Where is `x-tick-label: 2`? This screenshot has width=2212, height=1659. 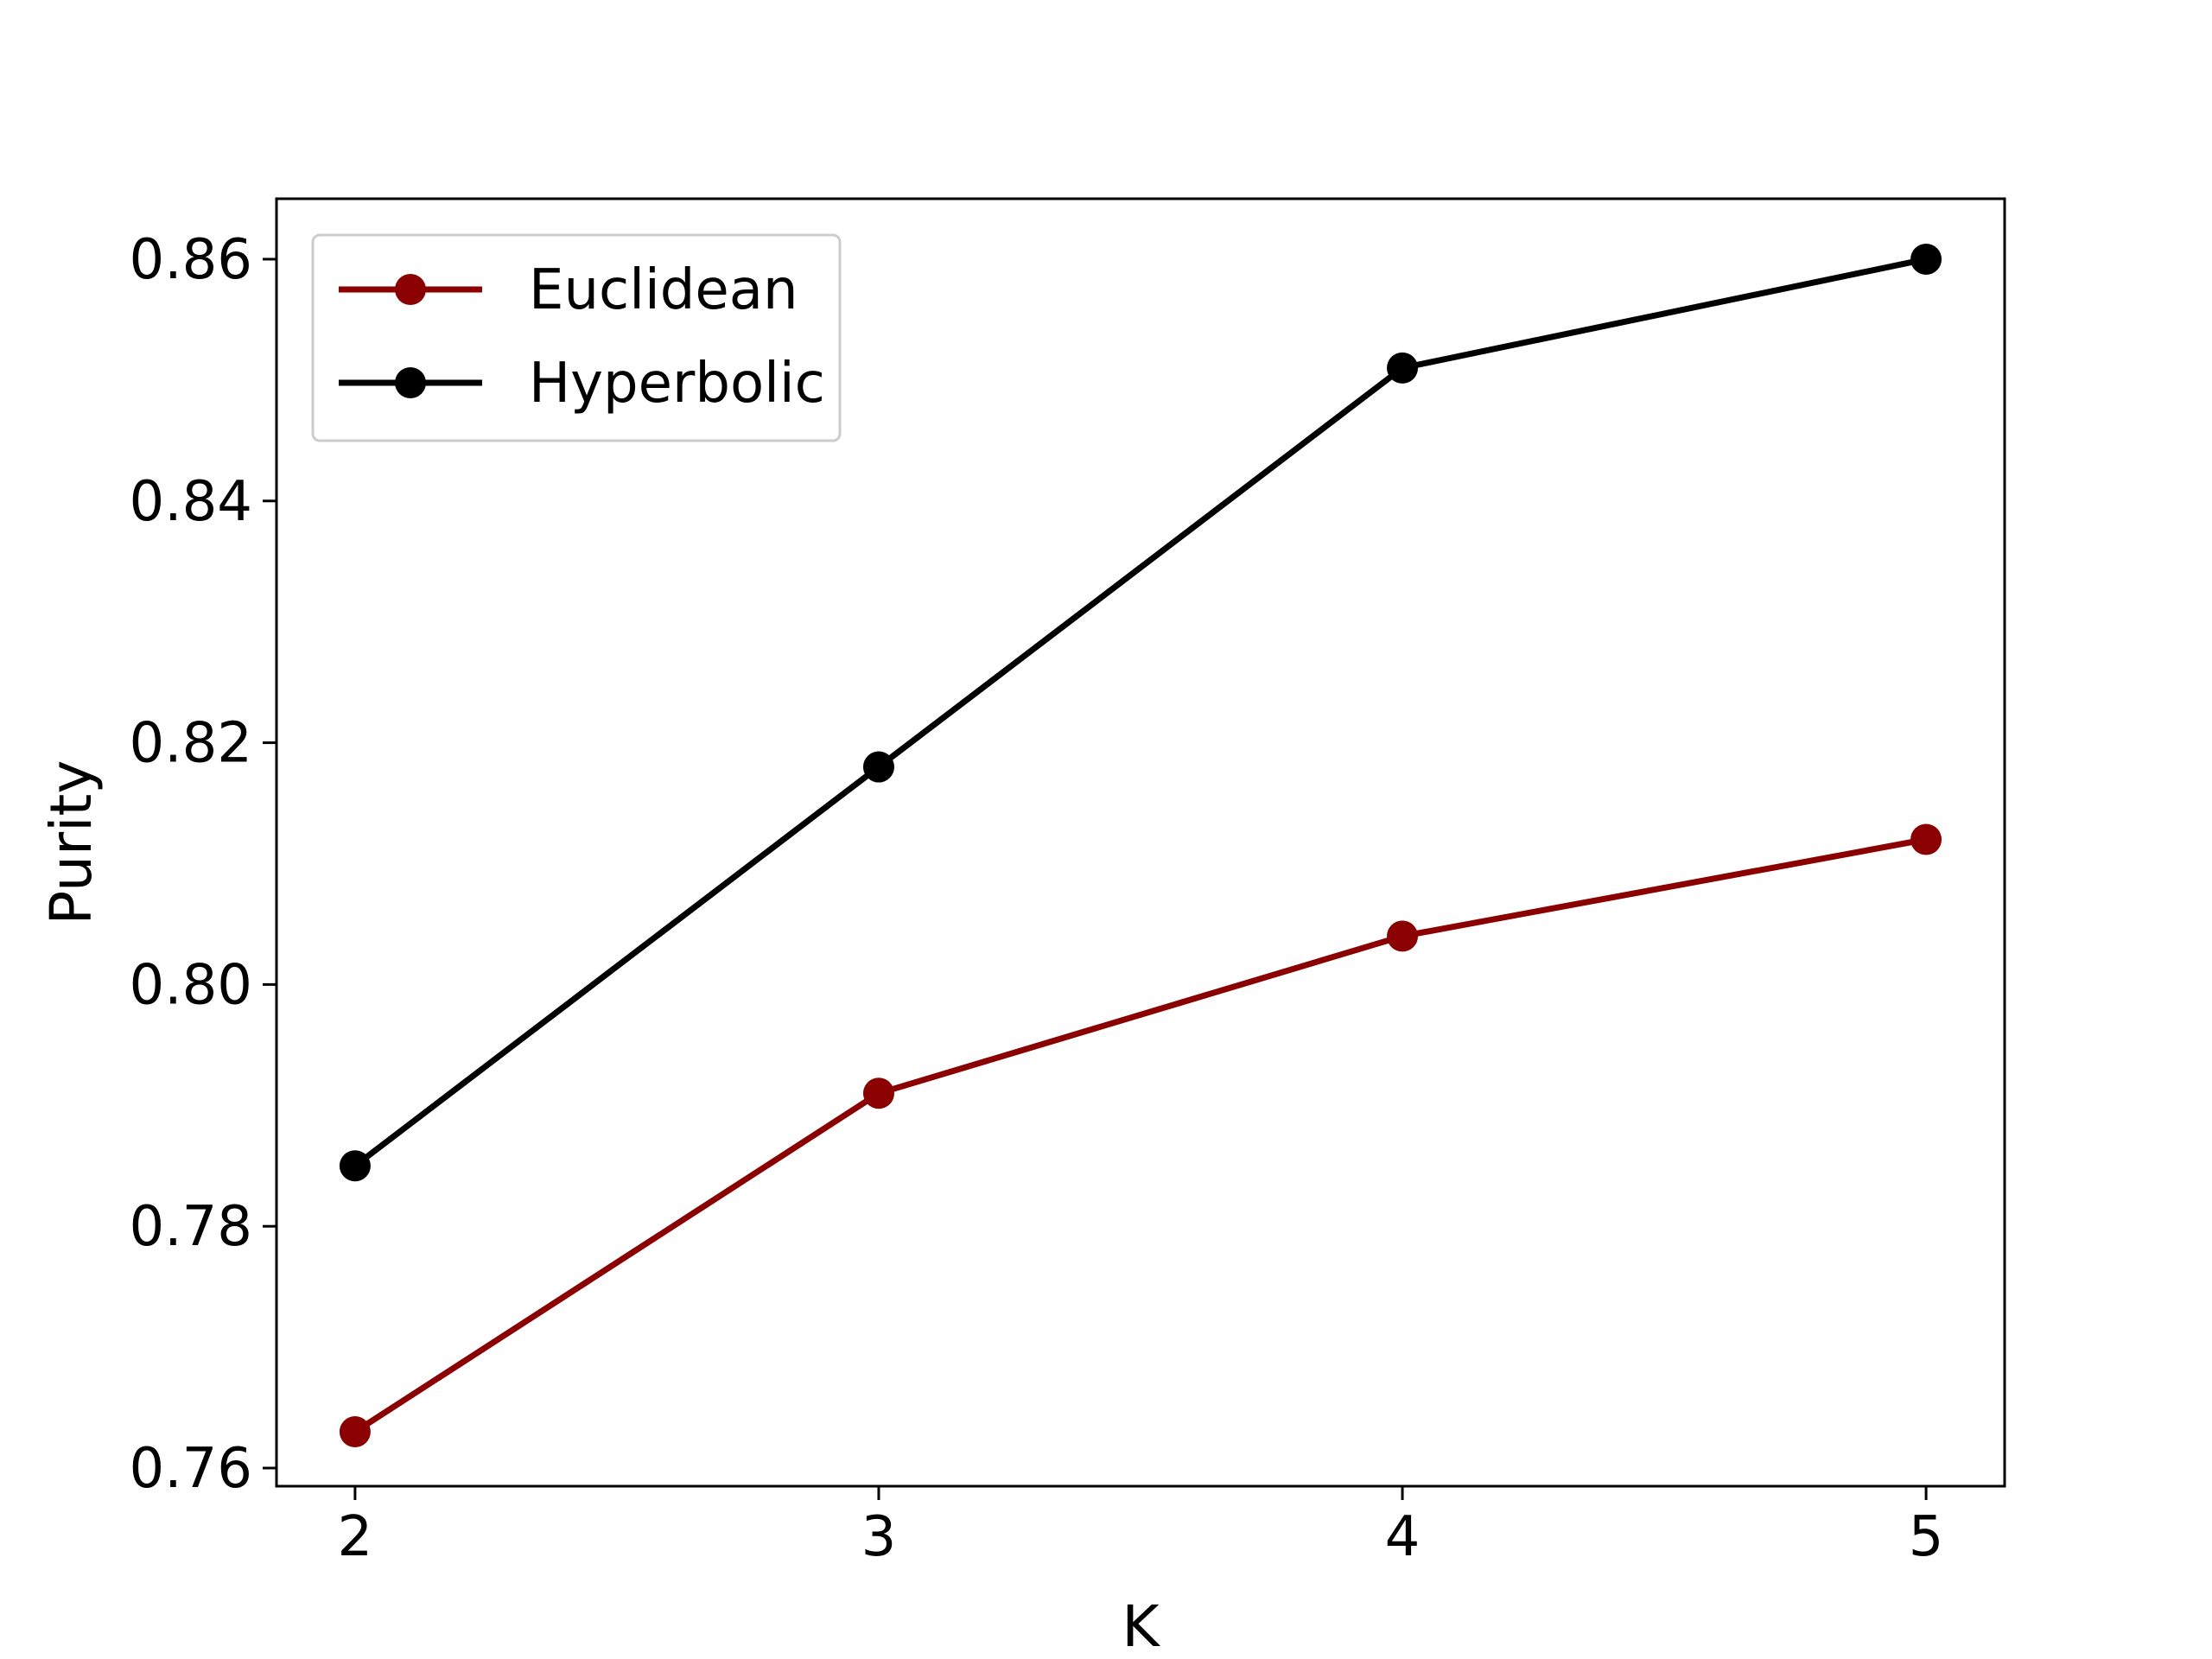
x-tick-label: 2 is located at coordinates (355, 1537).